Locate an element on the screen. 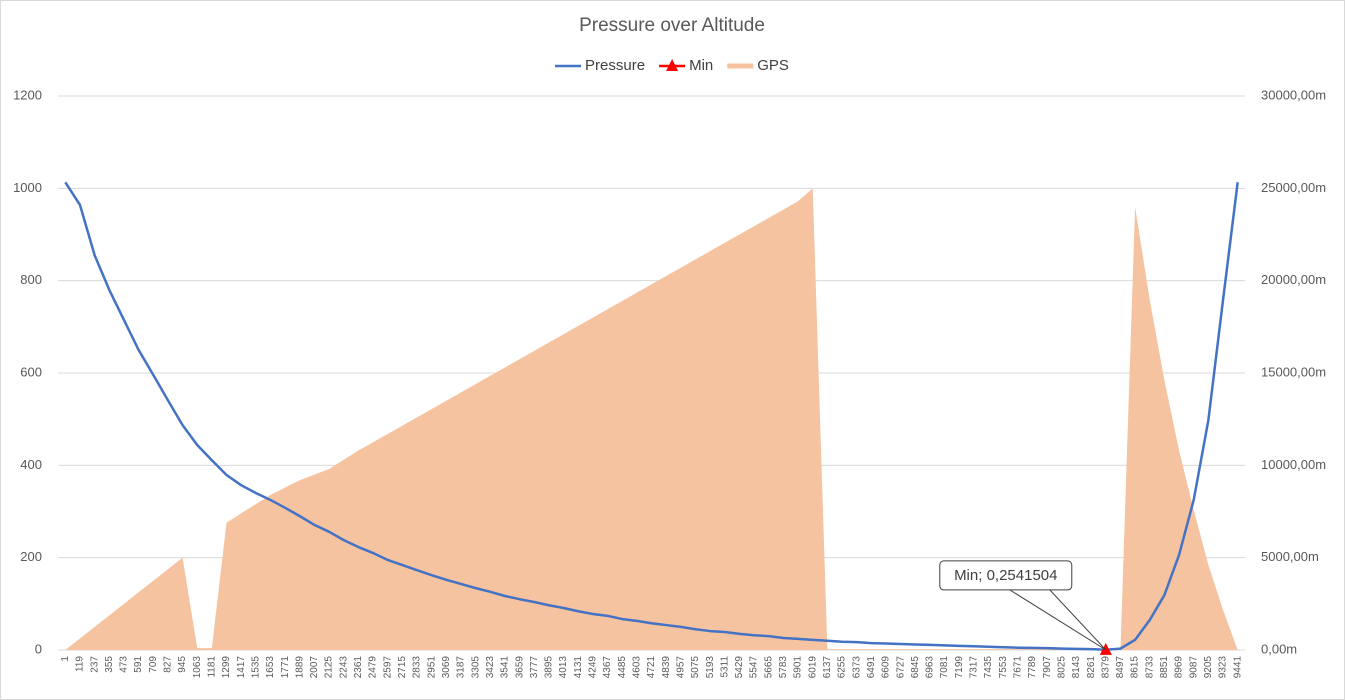 This screenshot has width=1345, height=700. x-tick-label: 7907 is located at coordinates (1047, 667).